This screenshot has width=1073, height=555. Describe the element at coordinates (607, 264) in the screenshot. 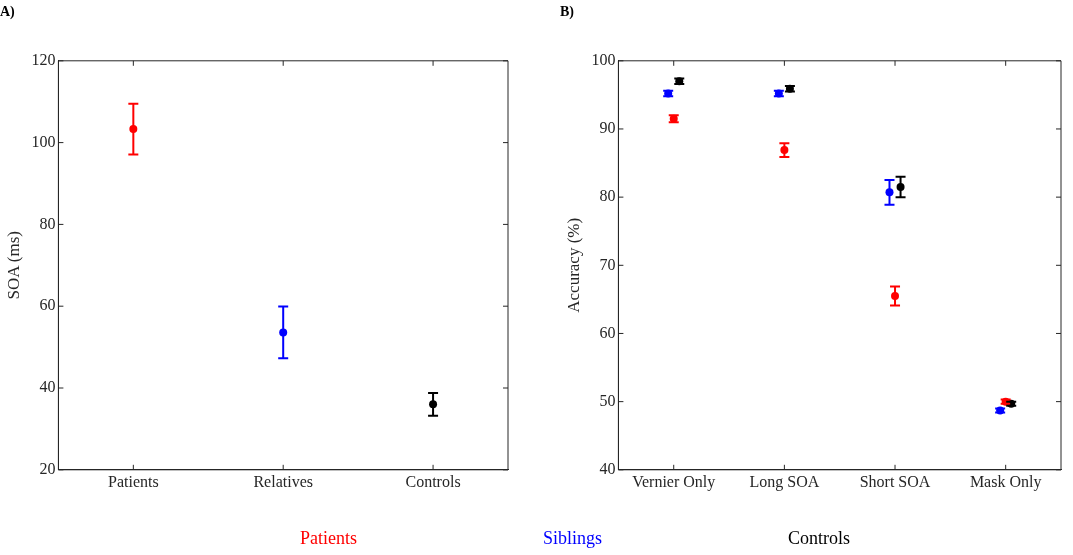

I see `y-tick-label: 70` at that location.